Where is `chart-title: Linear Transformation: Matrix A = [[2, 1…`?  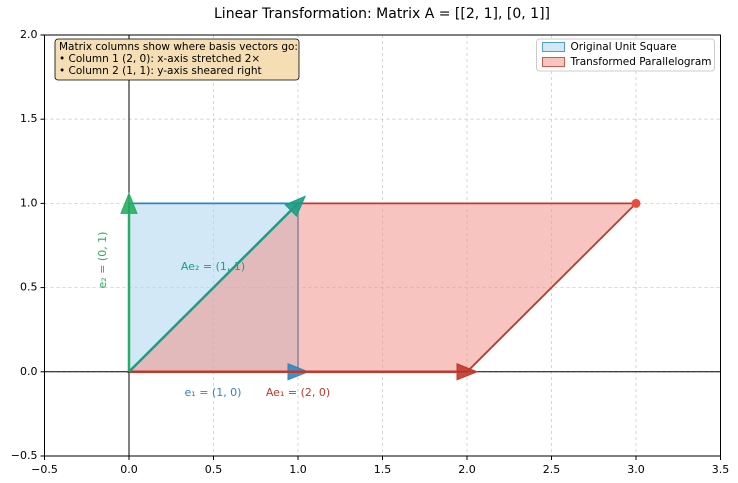
chart-title: Linear Transformation: Matrix A = [[2, 1… is located at coordinates (382, 14).